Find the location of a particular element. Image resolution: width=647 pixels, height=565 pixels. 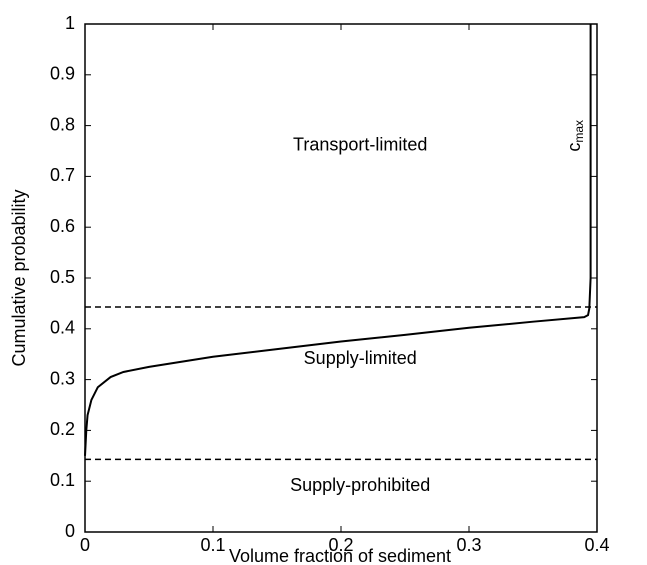

x-axis-label: Volume fraction of sediment is located at coordinates (340, 555).